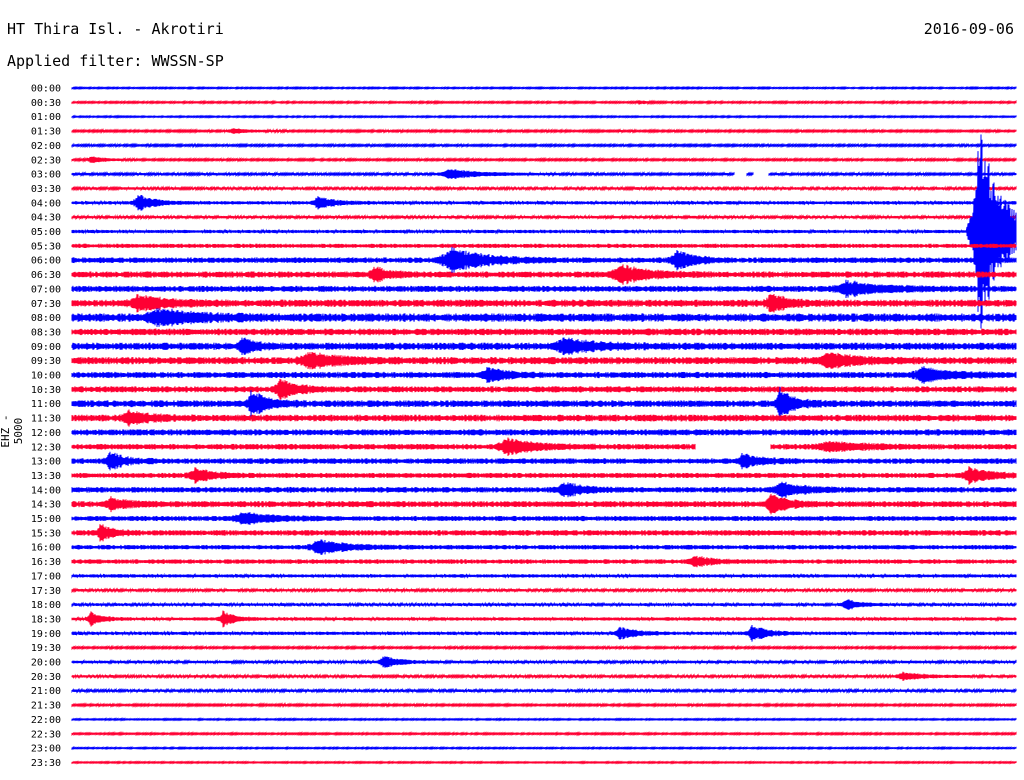  I want to click on time-tick-0700: 07:00, so click(46, 289).